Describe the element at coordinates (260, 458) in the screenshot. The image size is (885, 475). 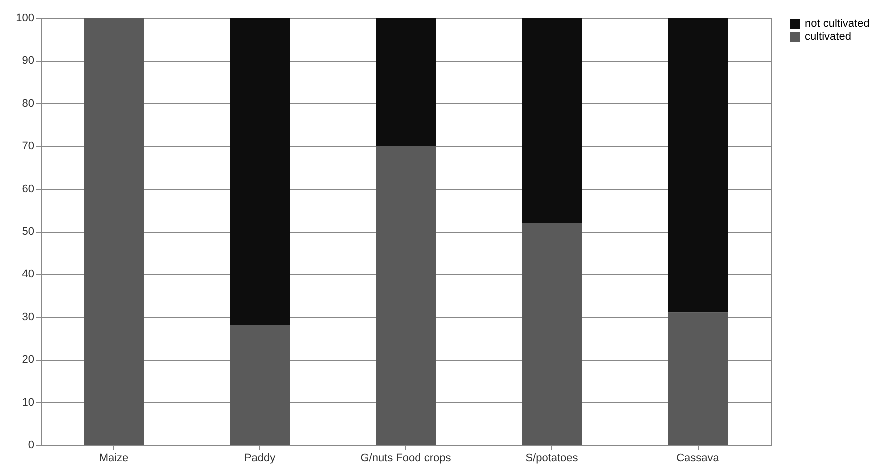
I see `x-tick-label: Paddy` at that location.